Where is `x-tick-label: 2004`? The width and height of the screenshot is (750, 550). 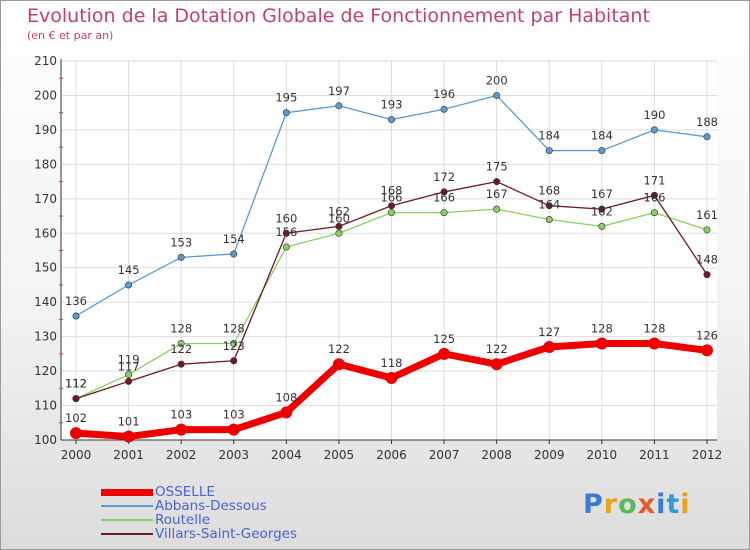 x-tick-label: 2004 is located at coordinates (286, 455).